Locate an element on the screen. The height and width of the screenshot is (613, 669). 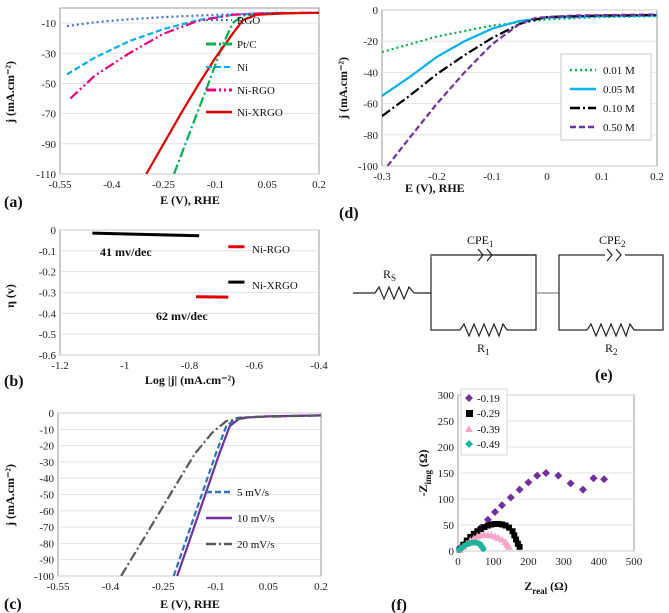
series-line-rgo is located at coordinates (192, 19).